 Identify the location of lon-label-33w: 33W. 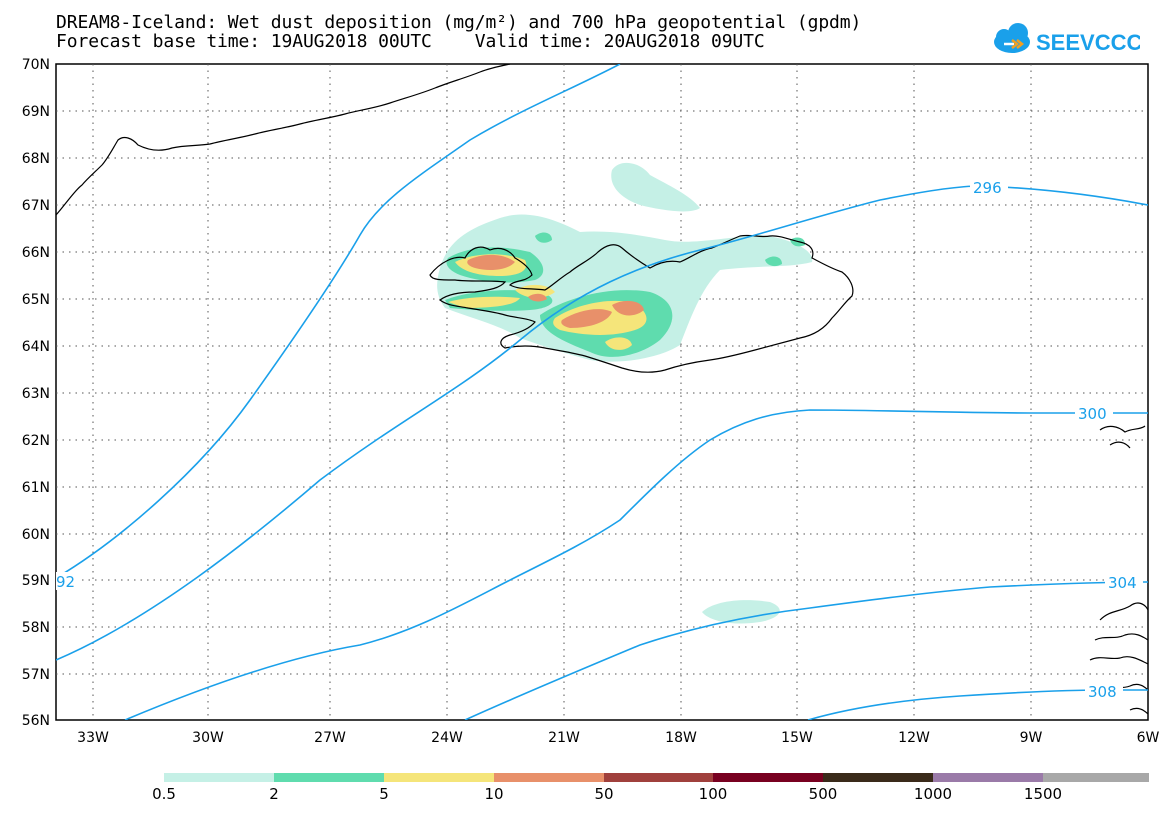
(93, 738).